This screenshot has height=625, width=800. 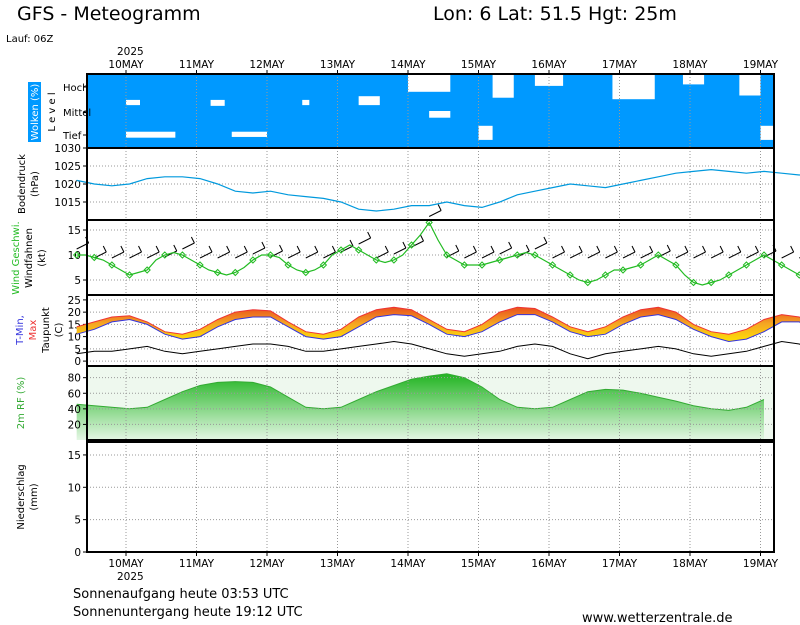 I want to click on website-link: www.wetterzentrale.de, so click(x=657, y=618).